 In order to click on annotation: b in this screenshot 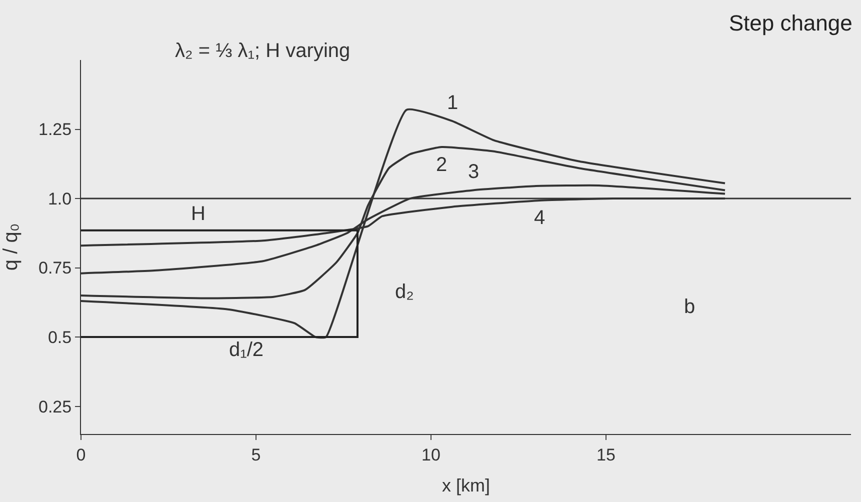, I will do `click(690, 307)`.